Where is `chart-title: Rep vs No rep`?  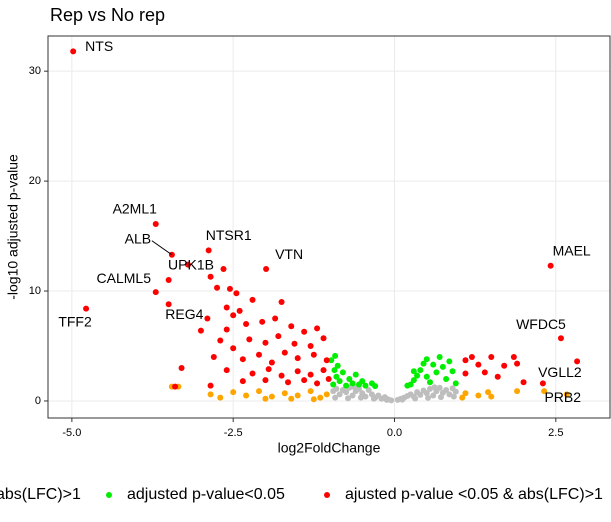
chart-title: Rep vs No rep is located at coordinates (107, 15).